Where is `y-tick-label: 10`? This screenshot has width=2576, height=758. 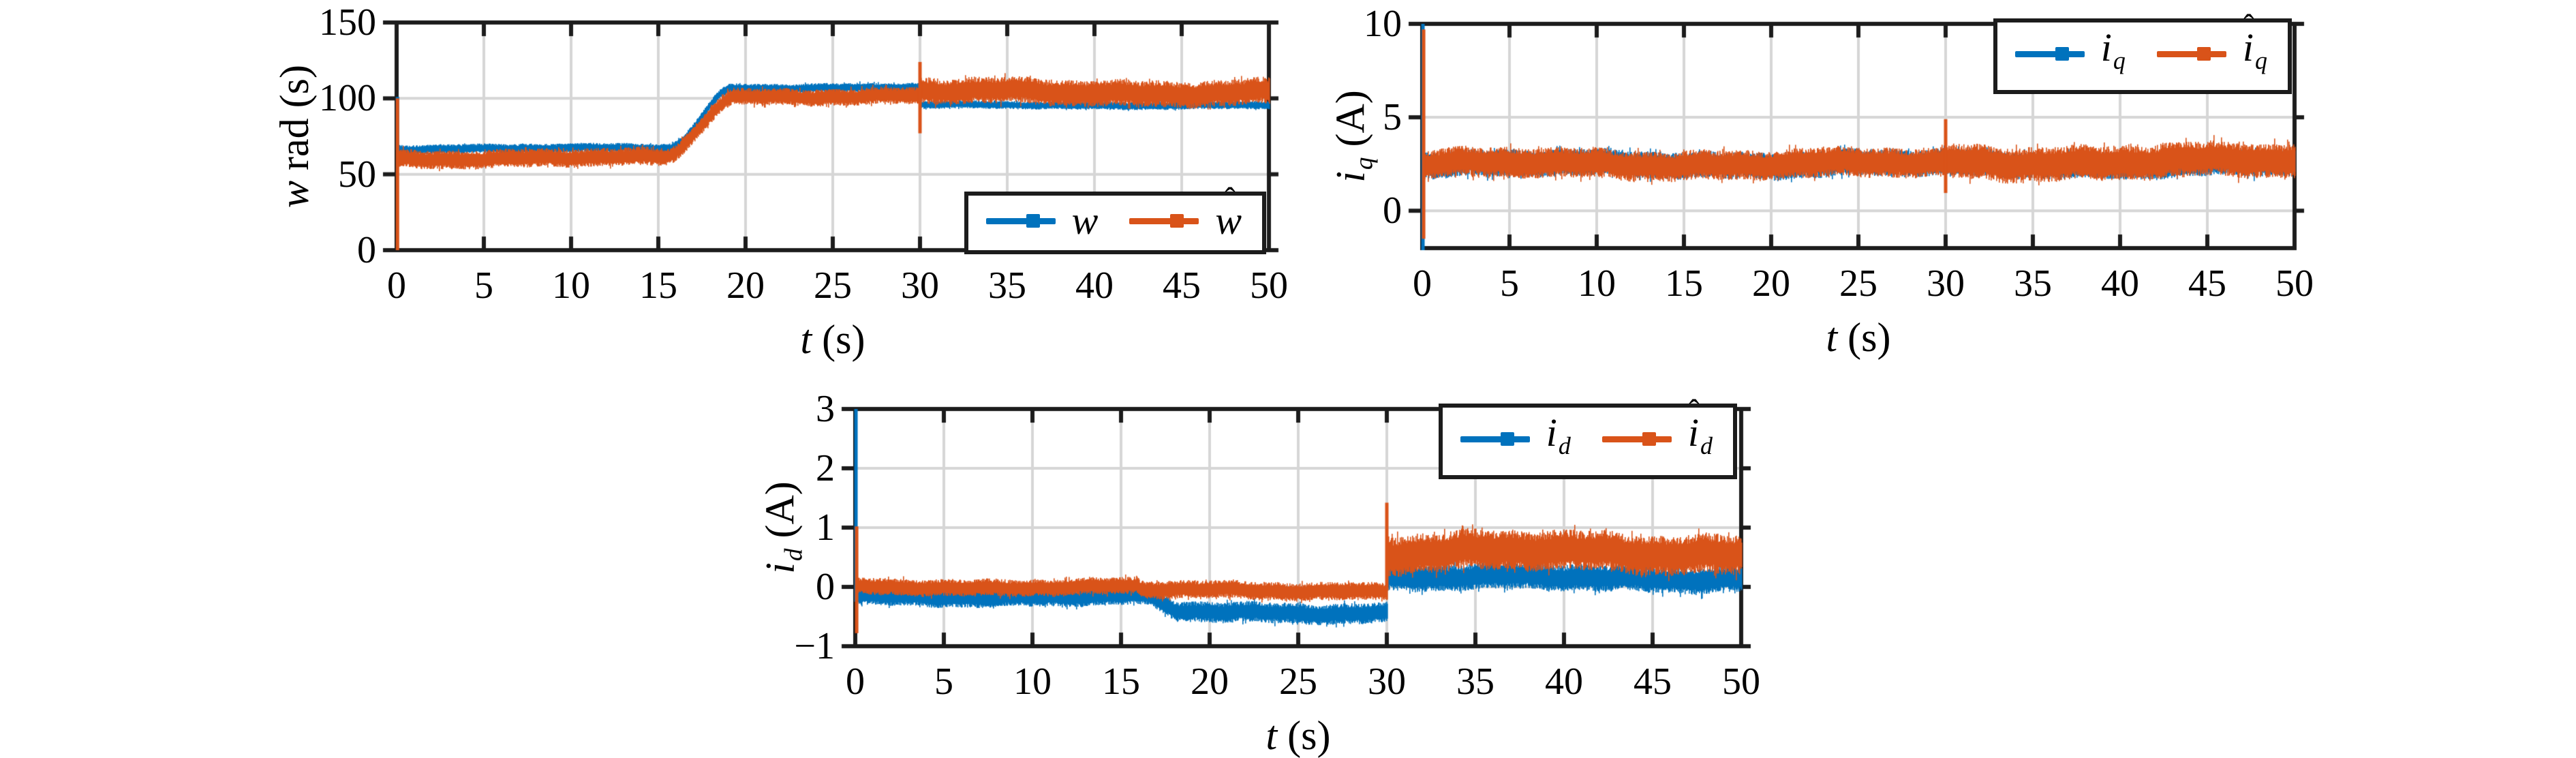
y-tick-label: 10 is located at coordinates (1383, 24).